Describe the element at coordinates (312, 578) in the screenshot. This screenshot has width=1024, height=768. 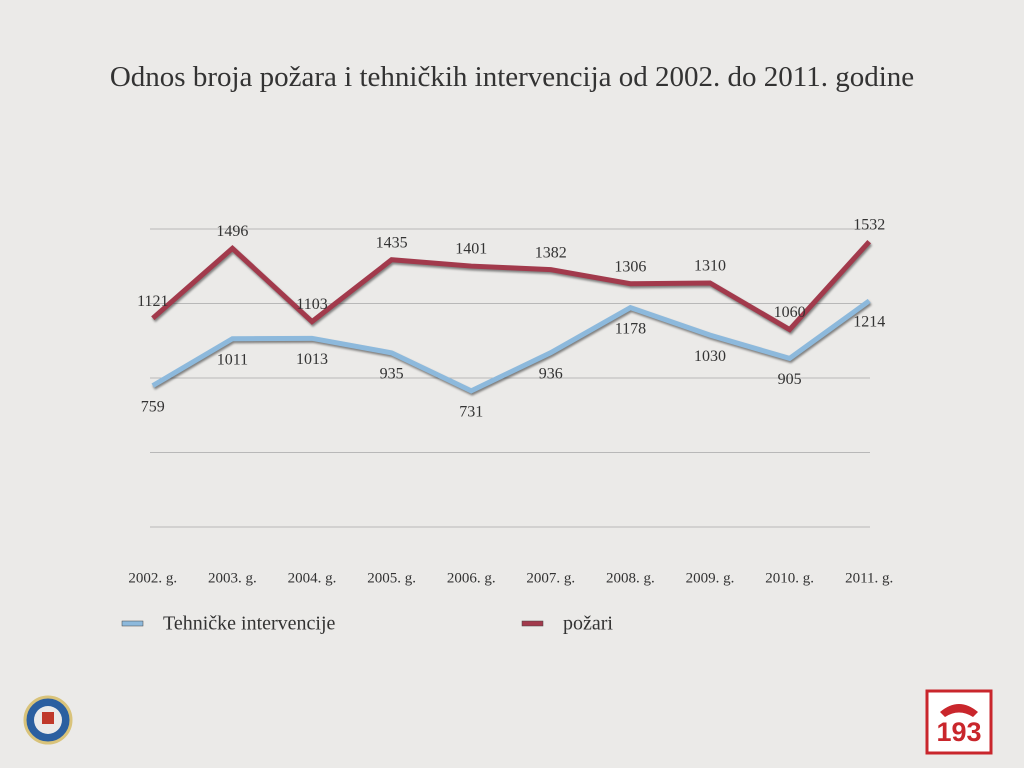
I see `x-tick-label: 2004. g.` at that location.